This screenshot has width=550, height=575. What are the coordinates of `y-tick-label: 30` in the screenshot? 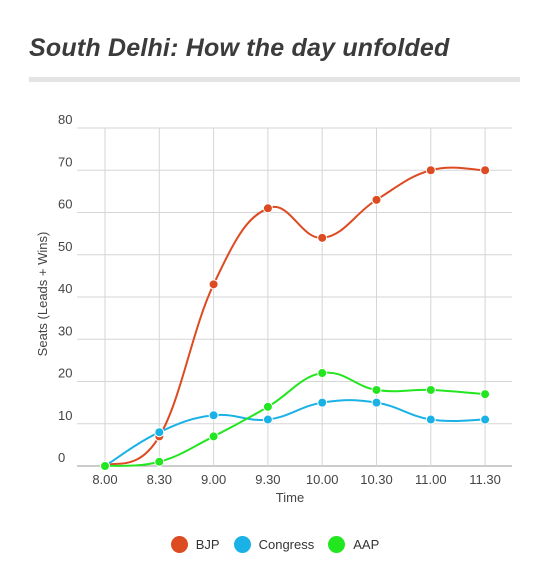 It's located at (65, 330).